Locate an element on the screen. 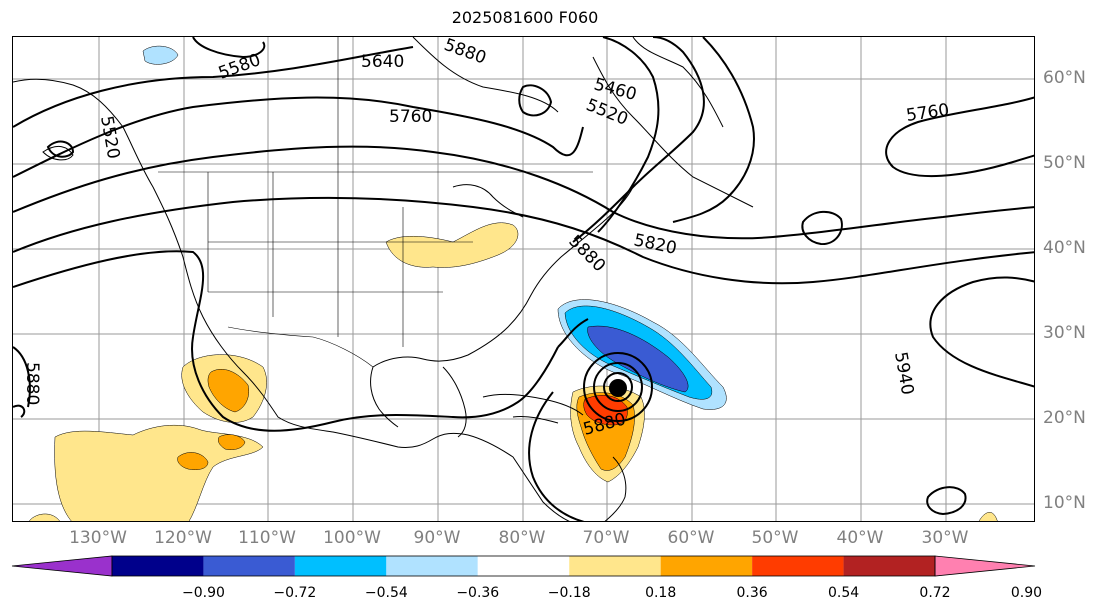  colorbar-segments is located at coordinates (523, 566).